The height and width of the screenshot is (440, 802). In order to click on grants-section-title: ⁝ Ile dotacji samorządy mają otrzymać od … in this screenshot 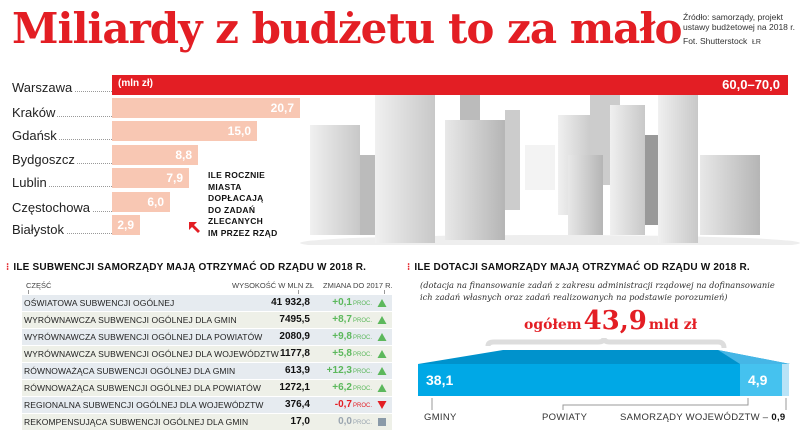, I will do `click(578, 267)`.